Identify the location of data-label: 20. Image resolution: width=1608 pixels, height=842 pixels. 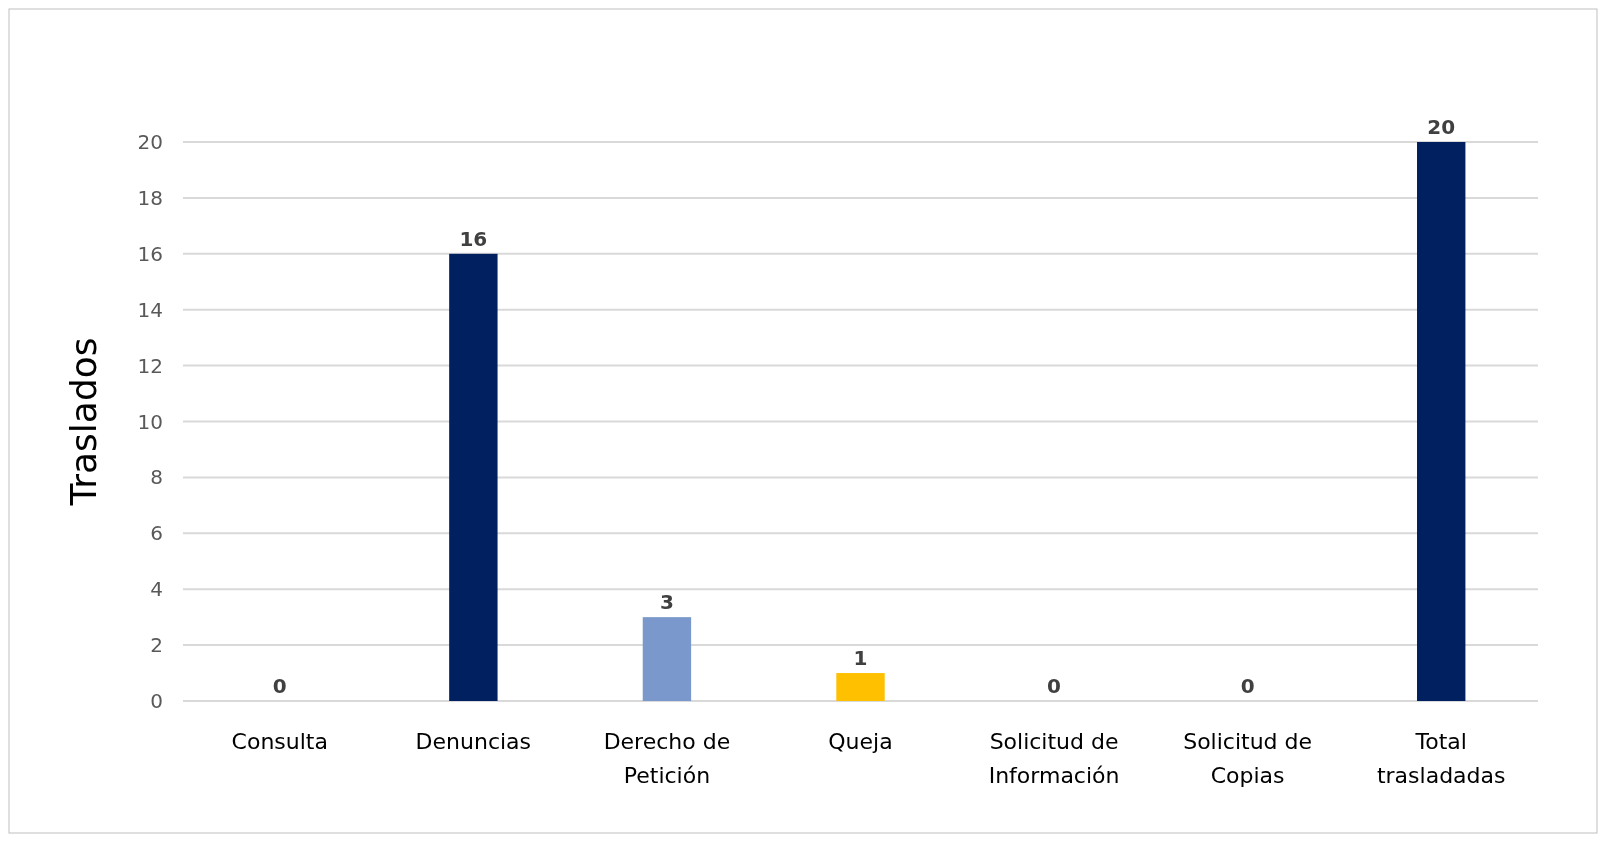
(1441, 127).